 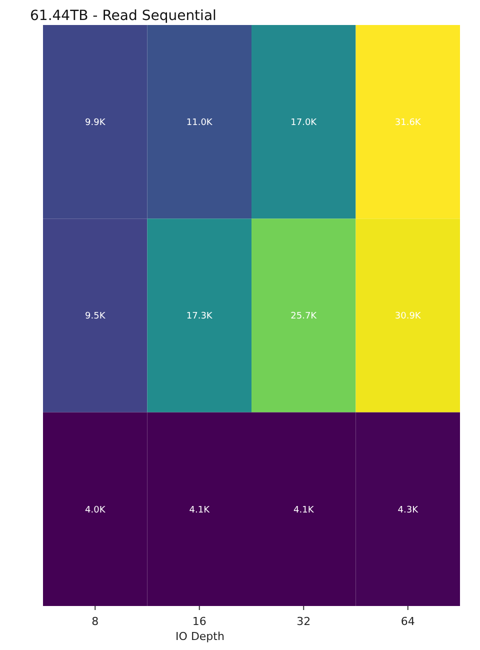 I want to click on data-label: 17.0K, so click(x=304, y=123).